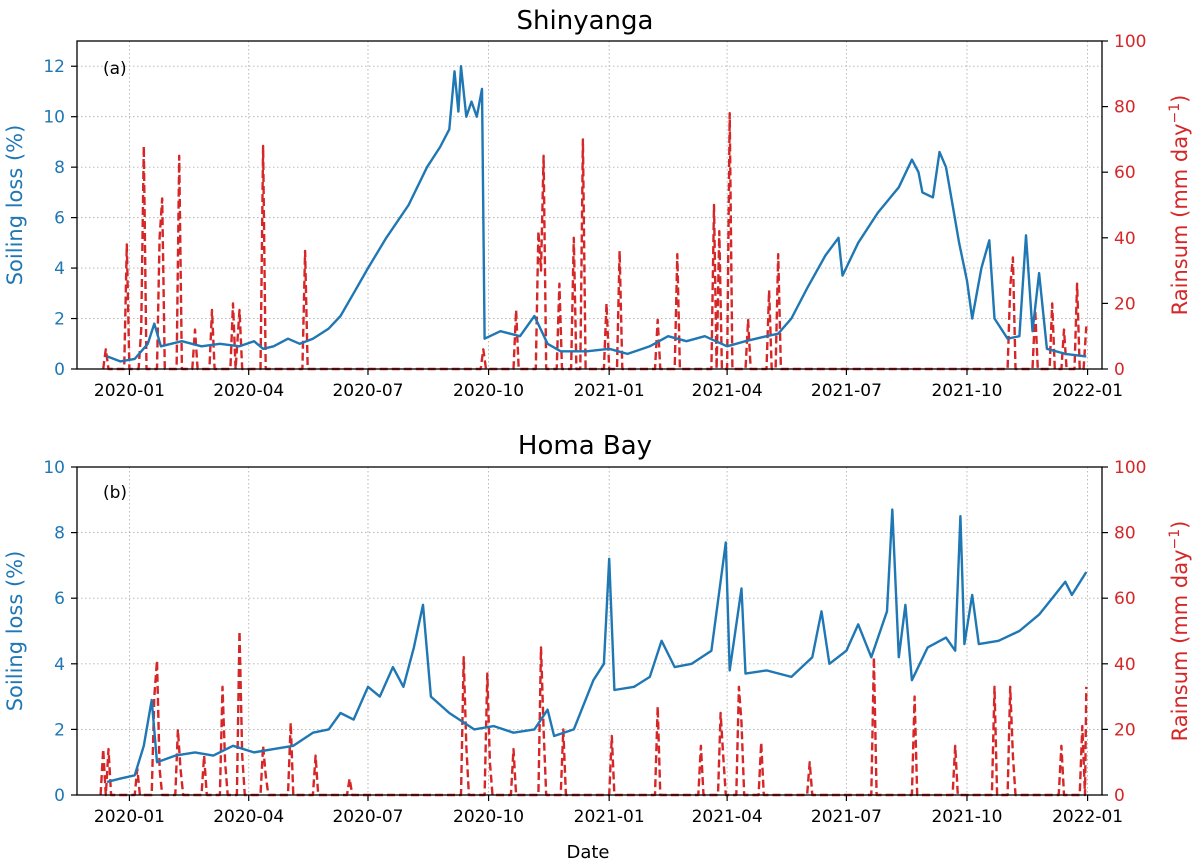 This screenshot has height=861, width=1200. I want to click on panel-a-left-axis: 0 2 4 6 8 10 12, so click(60, 218).